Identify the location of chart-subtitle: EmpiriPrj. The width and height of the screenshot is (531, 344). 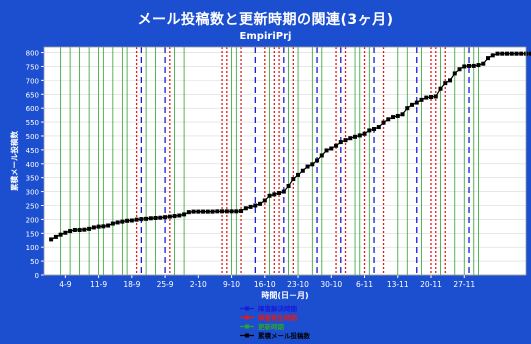
(265, 36).